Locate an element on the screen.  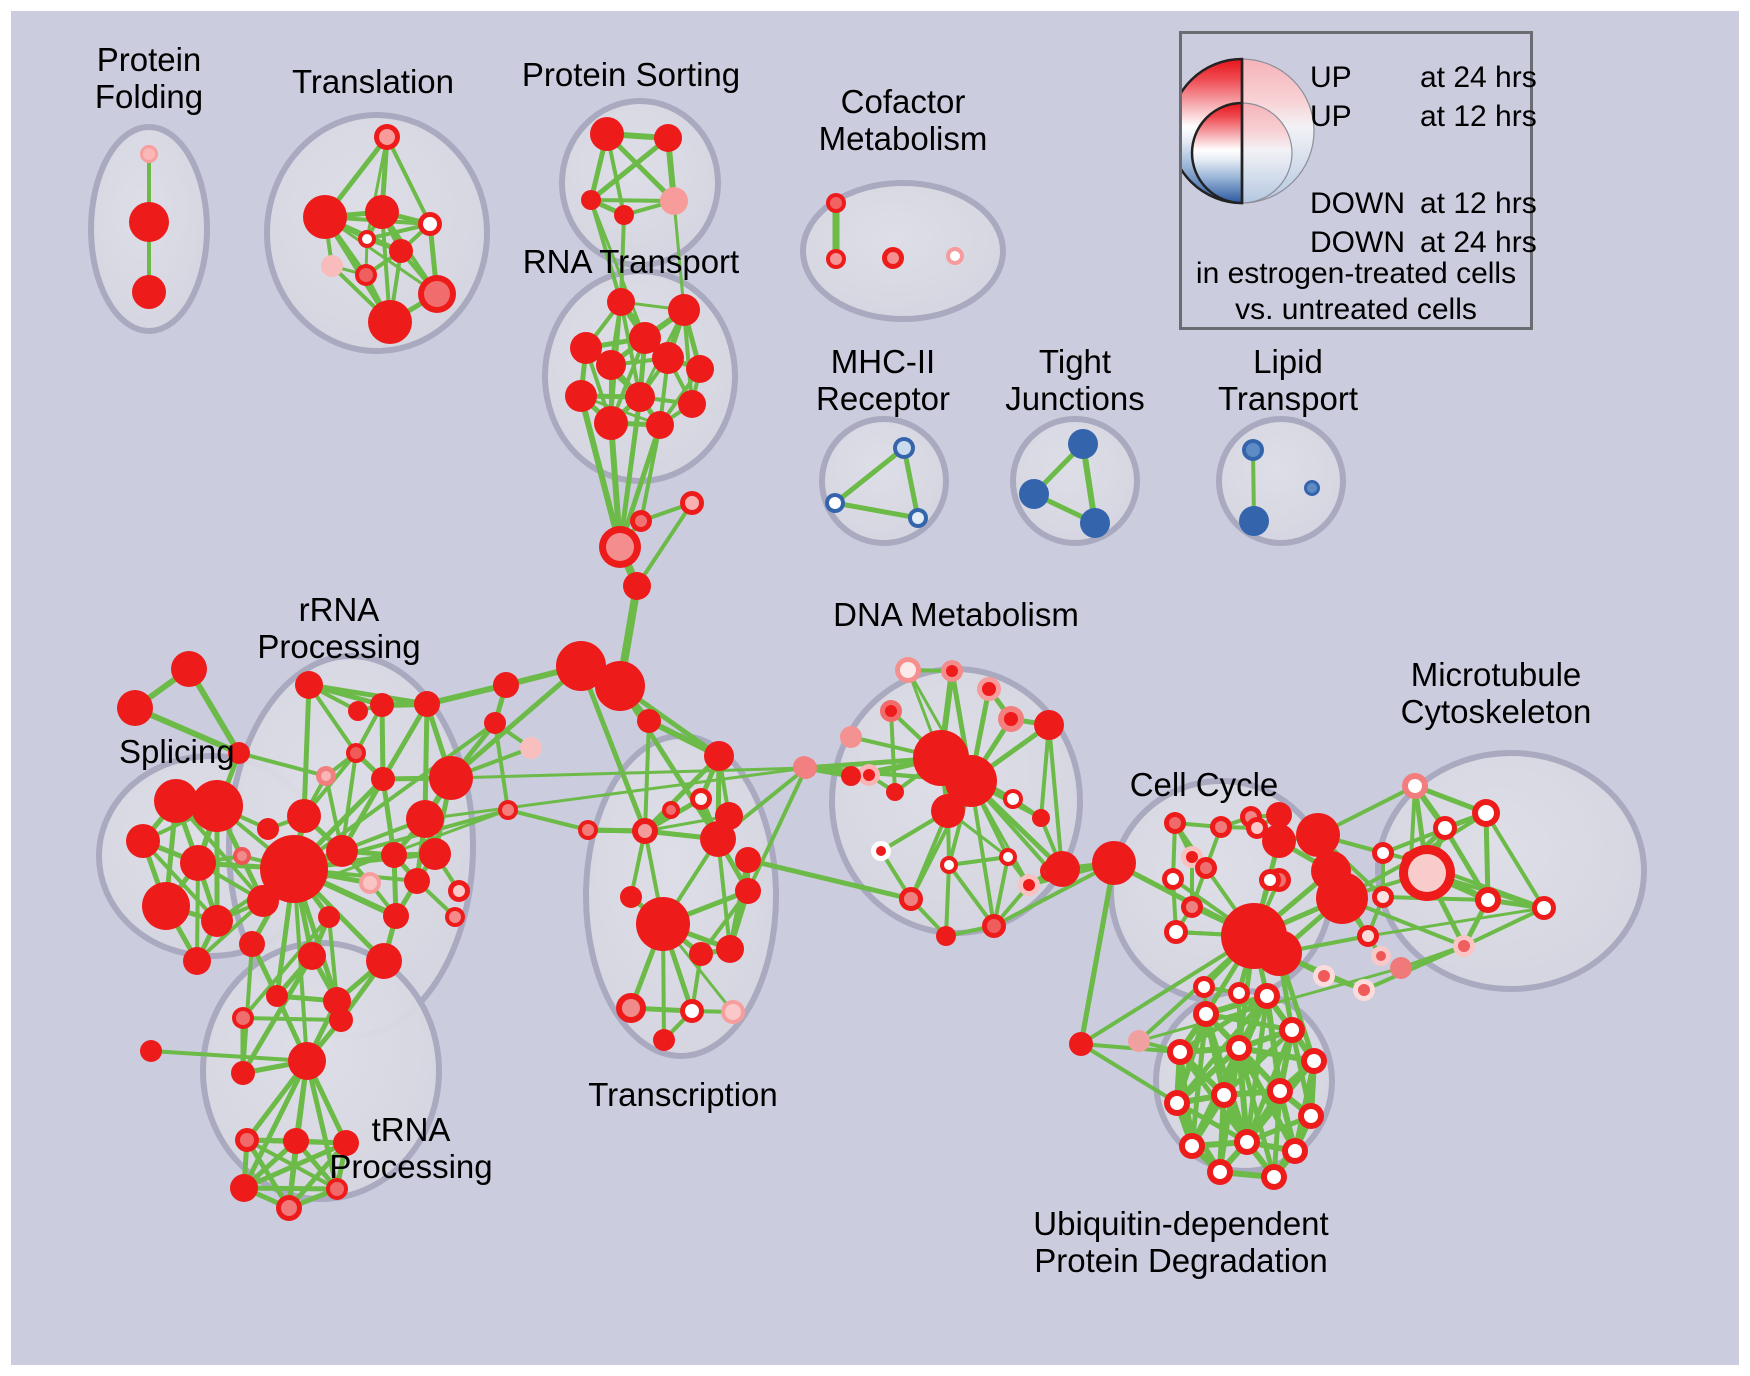
legend-time-3: at 24 hrs is located at coordinates (1478, 242).